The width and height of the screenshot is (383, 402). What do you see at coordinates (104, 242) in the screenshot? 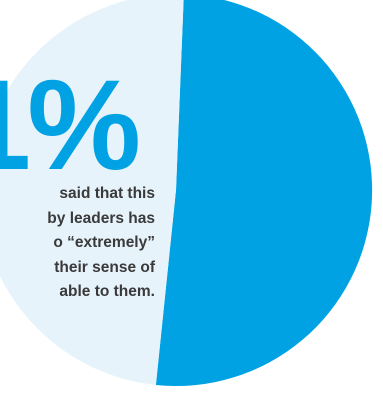
I see `caption-line: o “extremely”` at bounding box center [104, 242].